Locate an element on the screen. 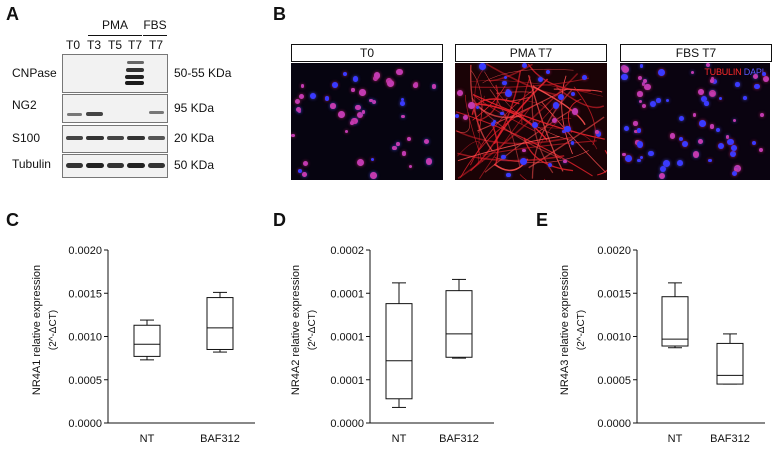 The image size is (778, 459). lane-label: T5 is located at coordinates (114, 45).